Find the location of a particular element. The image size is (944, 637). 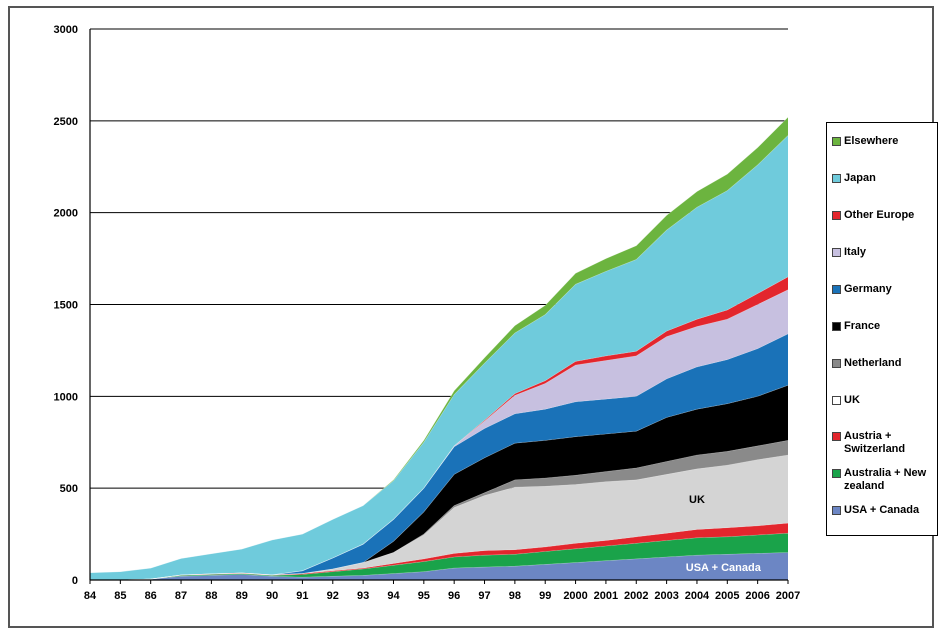

x-tick-label: 89 is located at coordinates (242, 596).